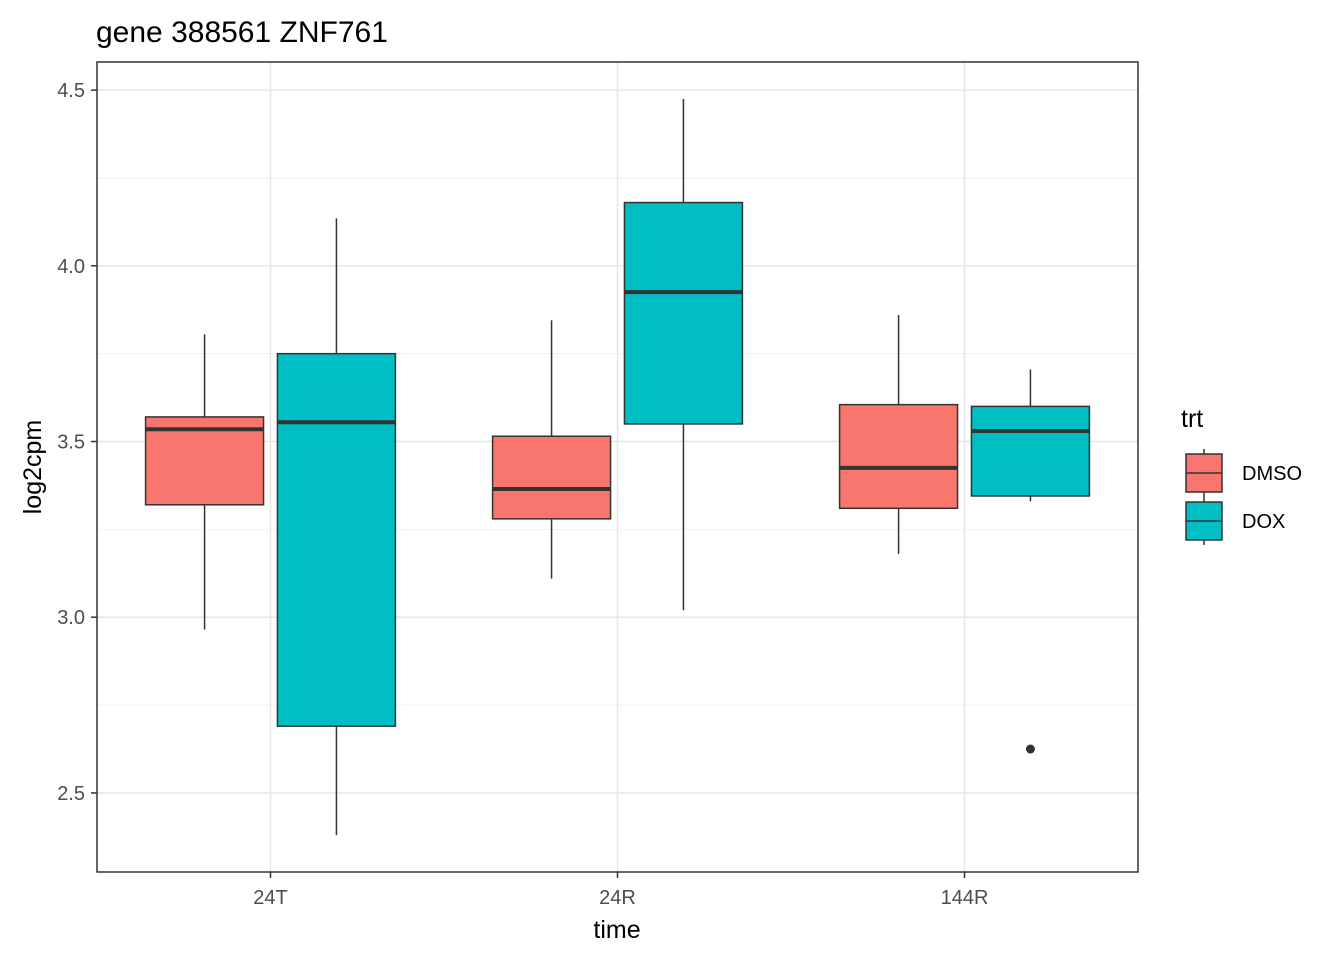 The height and width of the screenshot is (960, 1344). Describe the element at coordinates (71, 443) in the screenshot. I see `y-tick-label: 3.5` at that location.